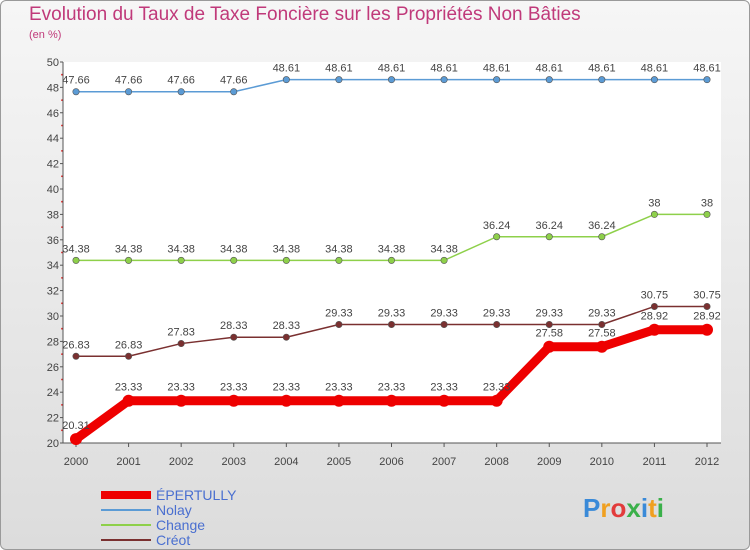 This screenshot has width=750, height=550. What do you see at coordinates (53, 190) in the screenshot?
I see `y-tick-label: 40` at bounding box center [53, 190].